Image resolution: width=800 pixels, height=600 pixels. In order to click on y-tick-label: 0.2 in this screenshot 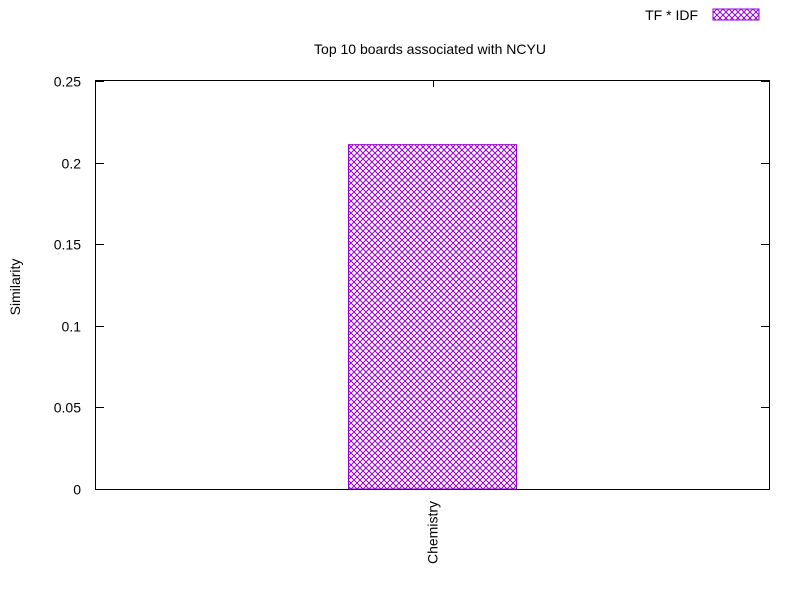, I will do `click(72, 164)`.